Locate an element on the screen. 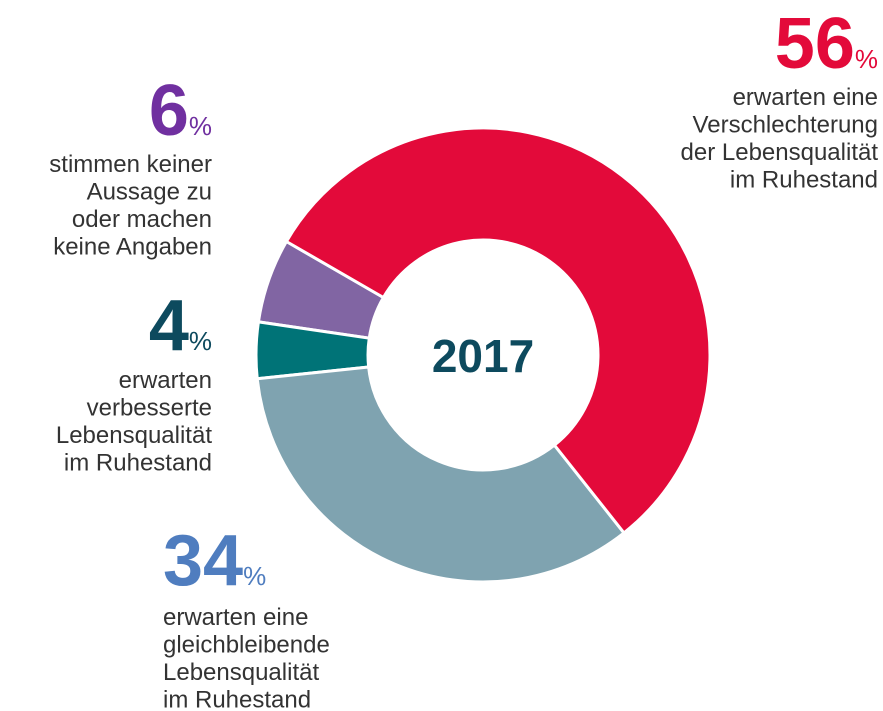 This screenshot has height=711, width=883. center-text: 2017 is located at coordinates (483, 356).